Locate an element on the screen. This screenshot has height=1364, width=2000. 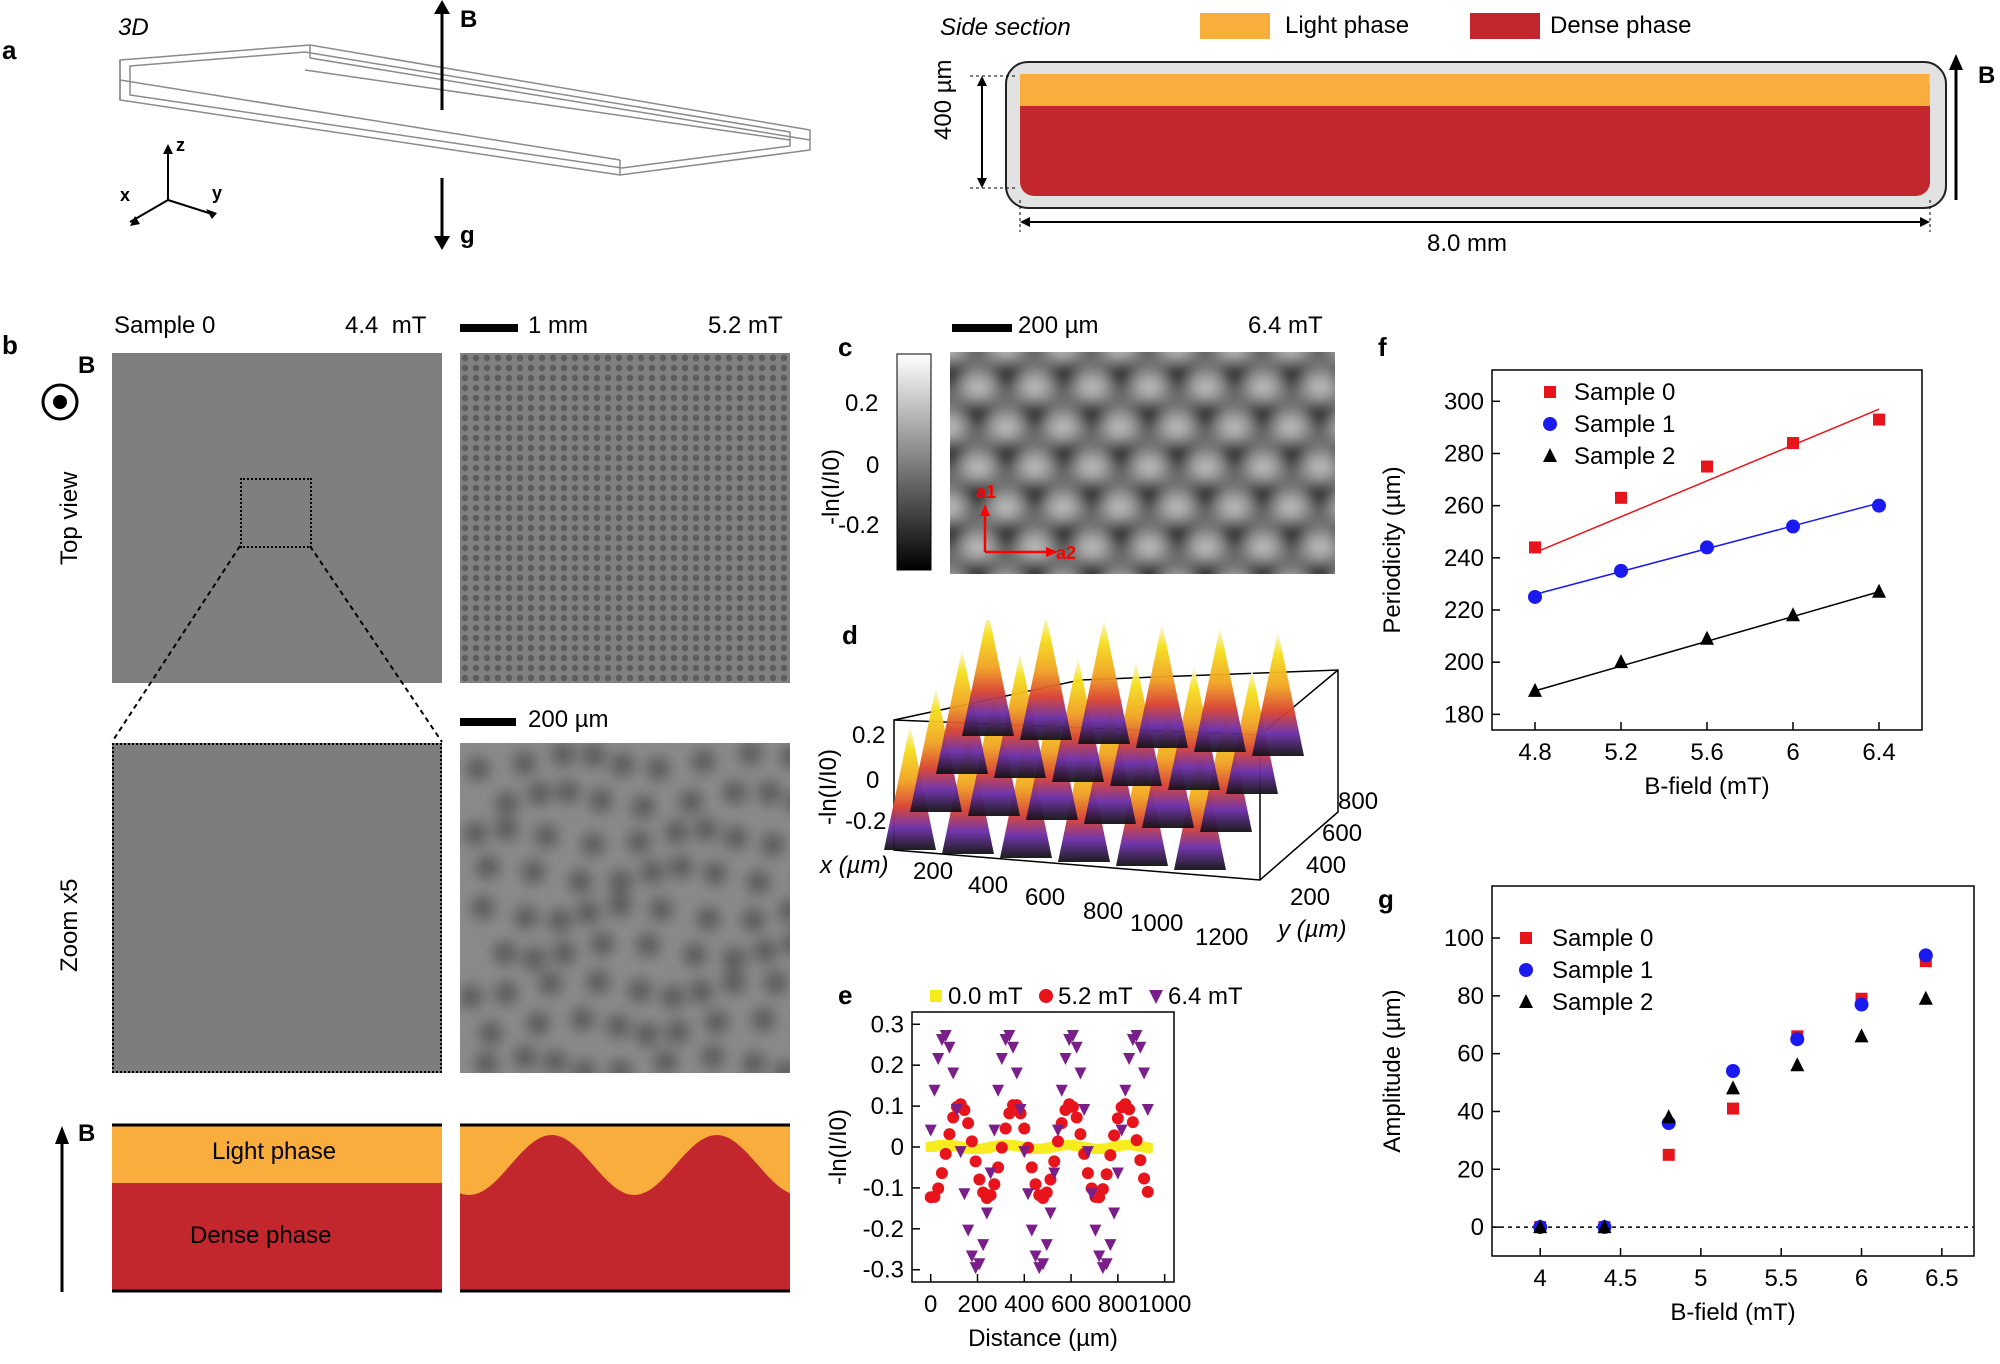
row-zoom-label: Zoom x5 is located at coordinates (69, 925).